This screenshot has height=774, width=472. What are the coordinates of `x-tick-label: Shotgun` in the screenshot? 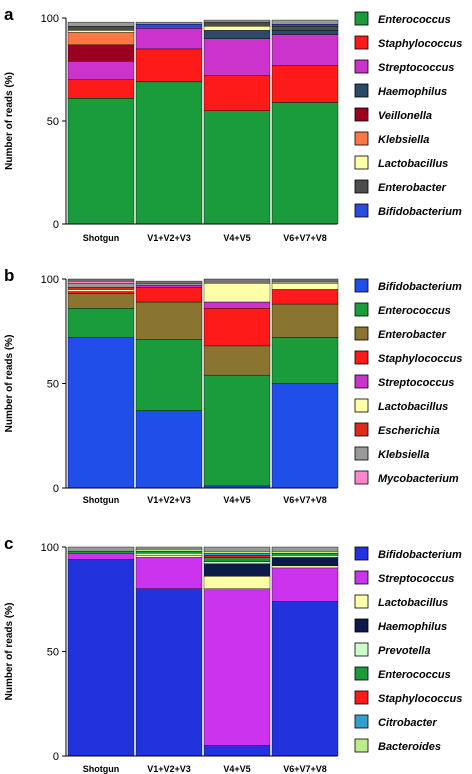 It's located at (101, 238).